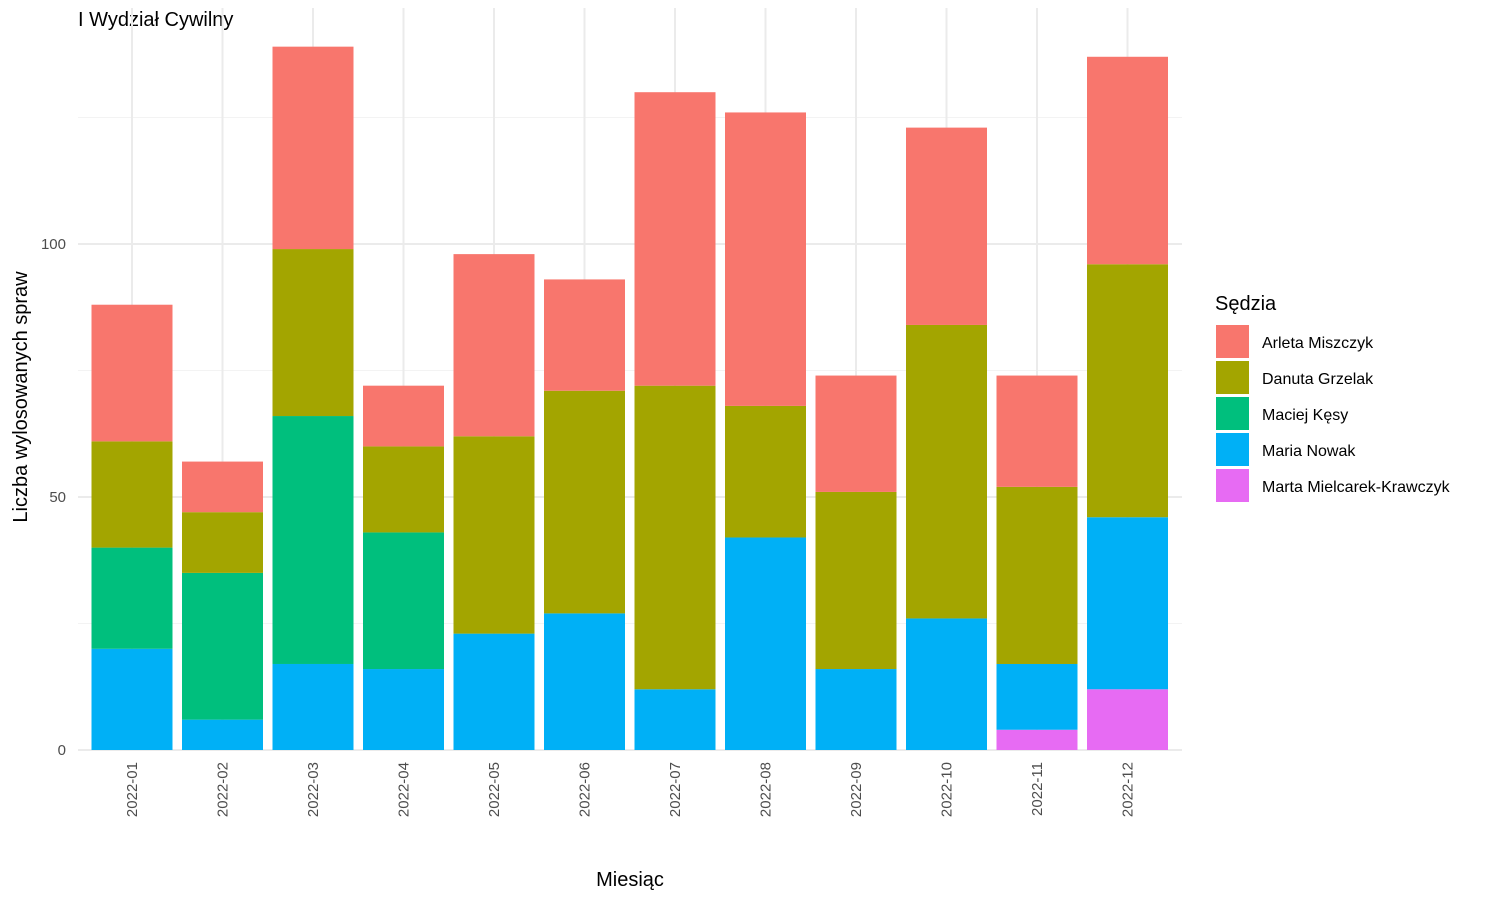 The height and width of the screenshot is (900, 1500). I want to click on legend-label: Maria Nowak, so click(1309, 451).